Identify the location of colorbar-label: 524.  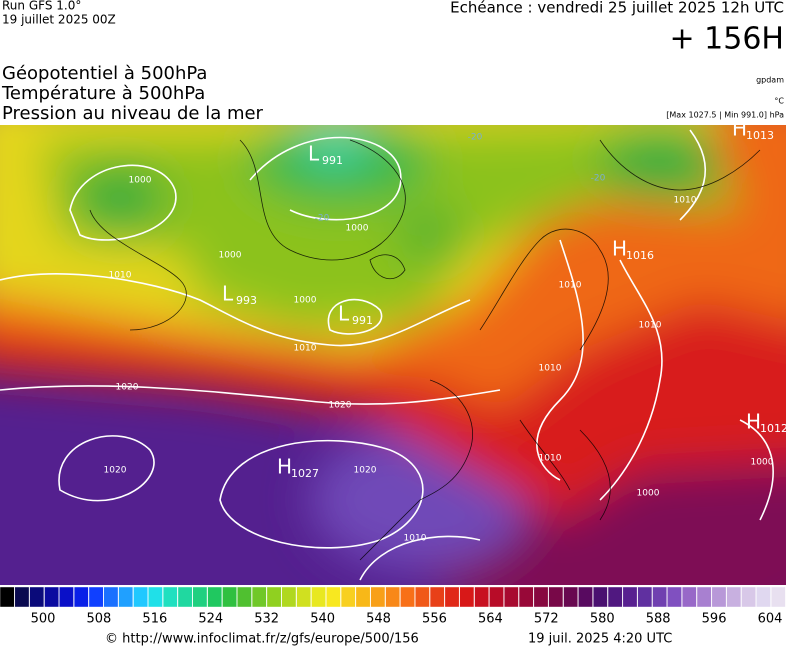
(210, 619).